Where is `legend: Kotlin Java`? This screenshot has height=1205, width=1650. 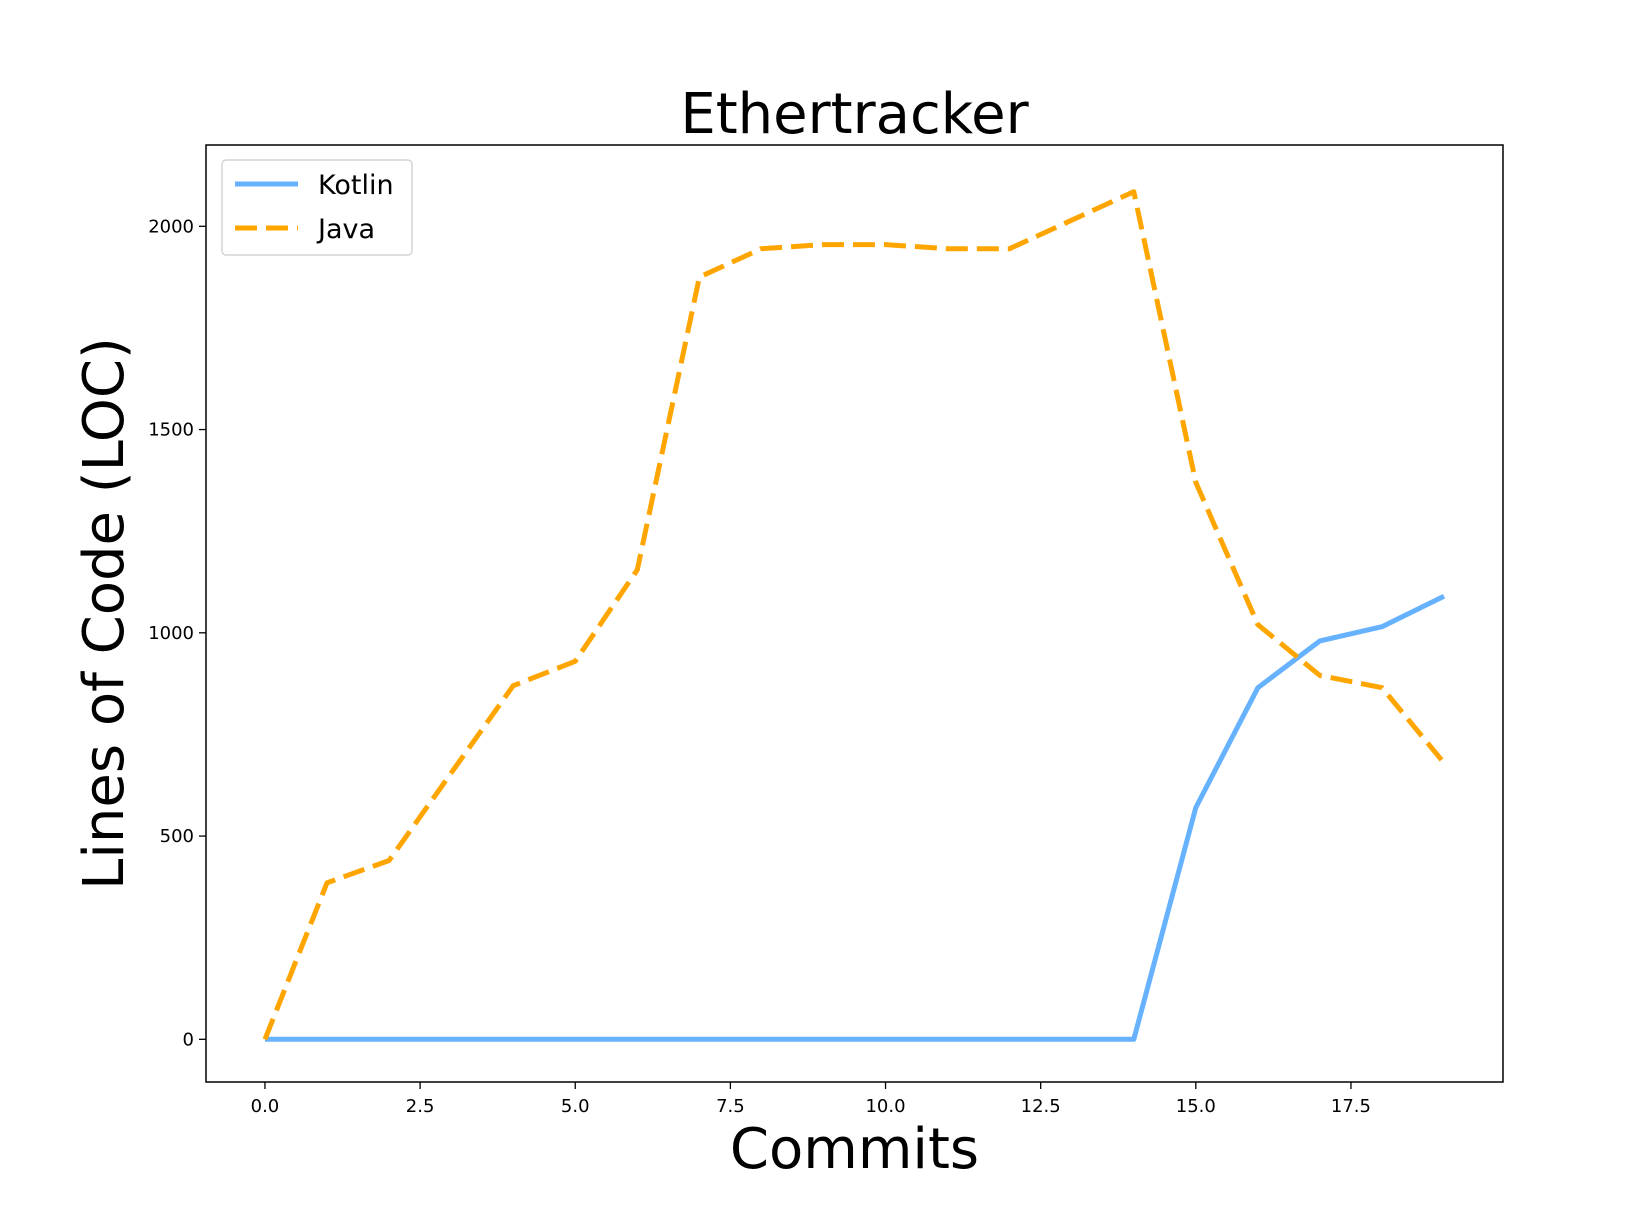 legend: Kotlin Java is located at coordinates (317, 207).